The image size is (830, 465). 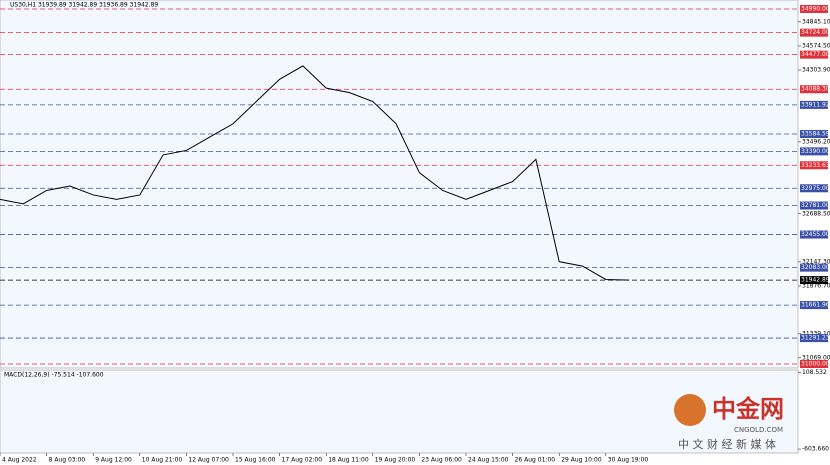 What do you see at coordinates (816, 45) in the screenshot?
I see `y-tick-label: 34574.50` at bounding box center [816, 45].